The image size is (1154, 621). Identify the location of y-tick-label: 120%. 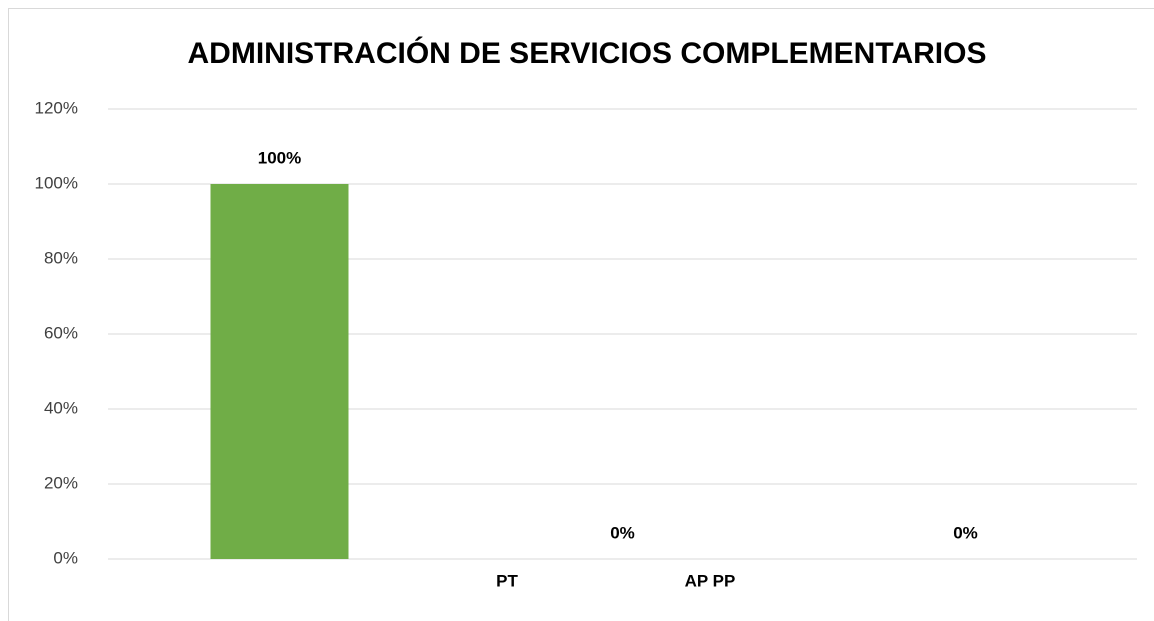
(56, 107).